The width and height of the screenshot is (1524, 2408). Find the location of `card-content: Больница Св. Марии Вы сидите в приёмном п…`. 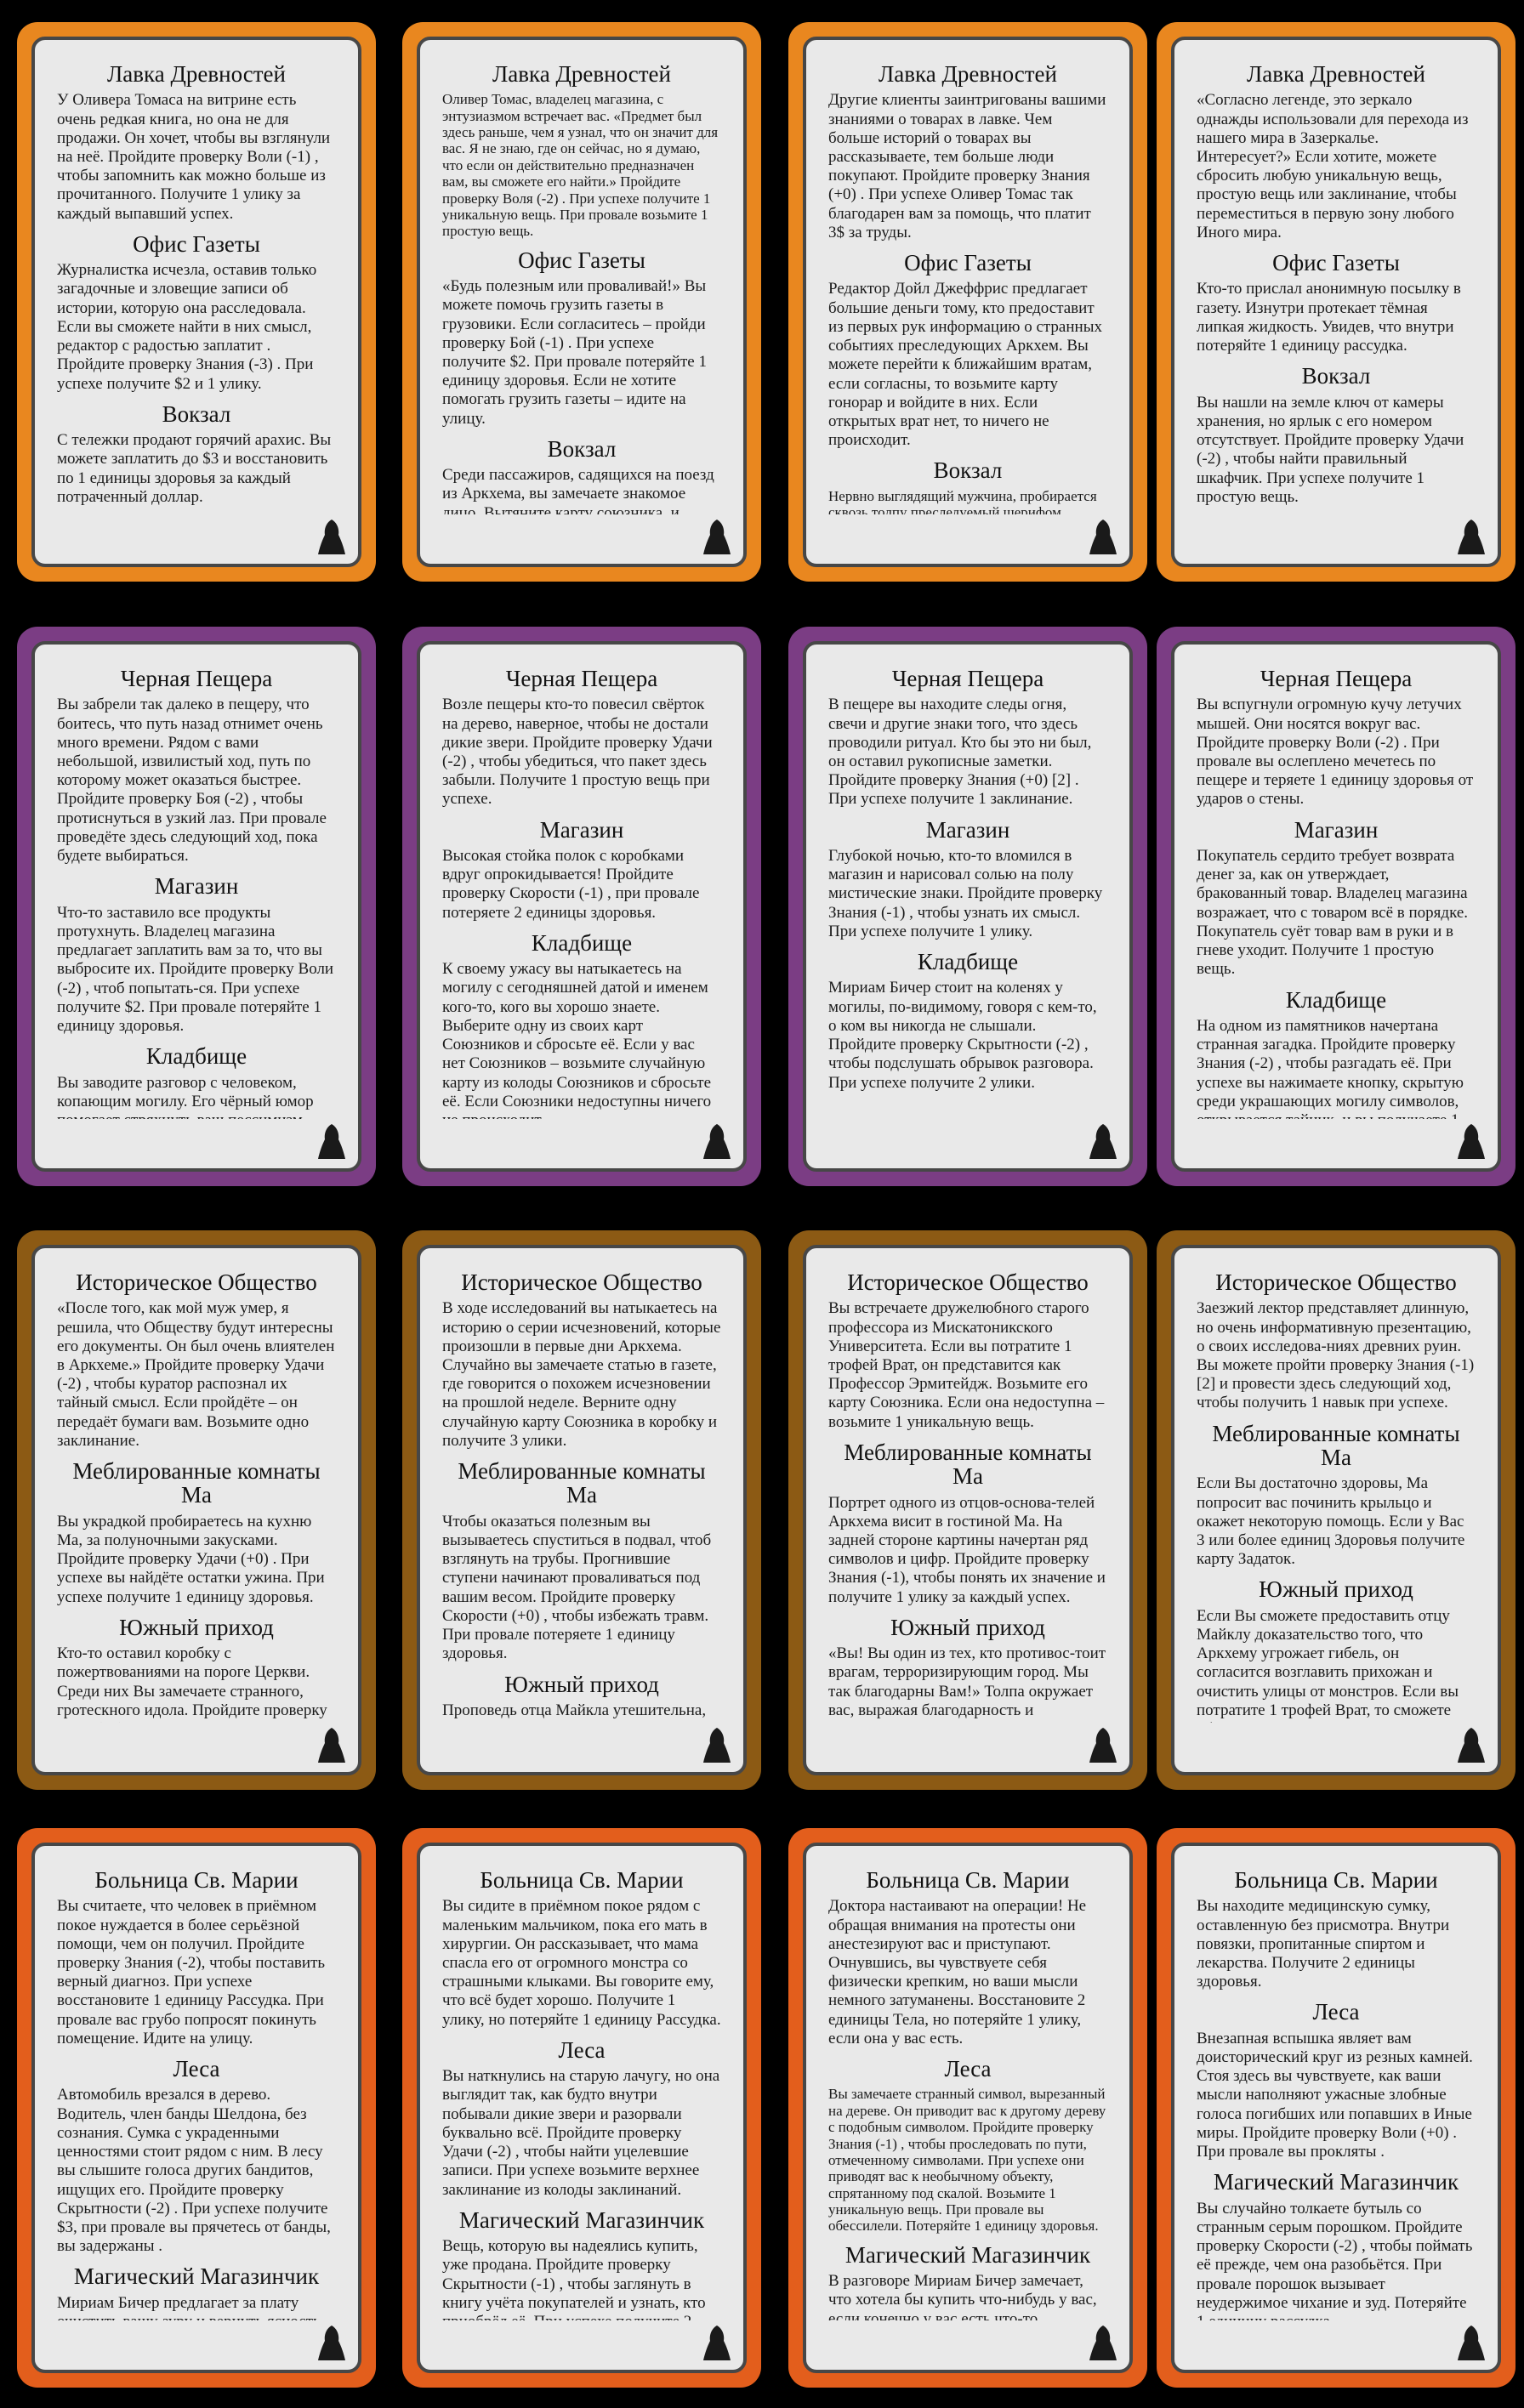

card-content: Больница Св. Марии Вы сидите в приёмном п… is located at coordinates (581, 2092).